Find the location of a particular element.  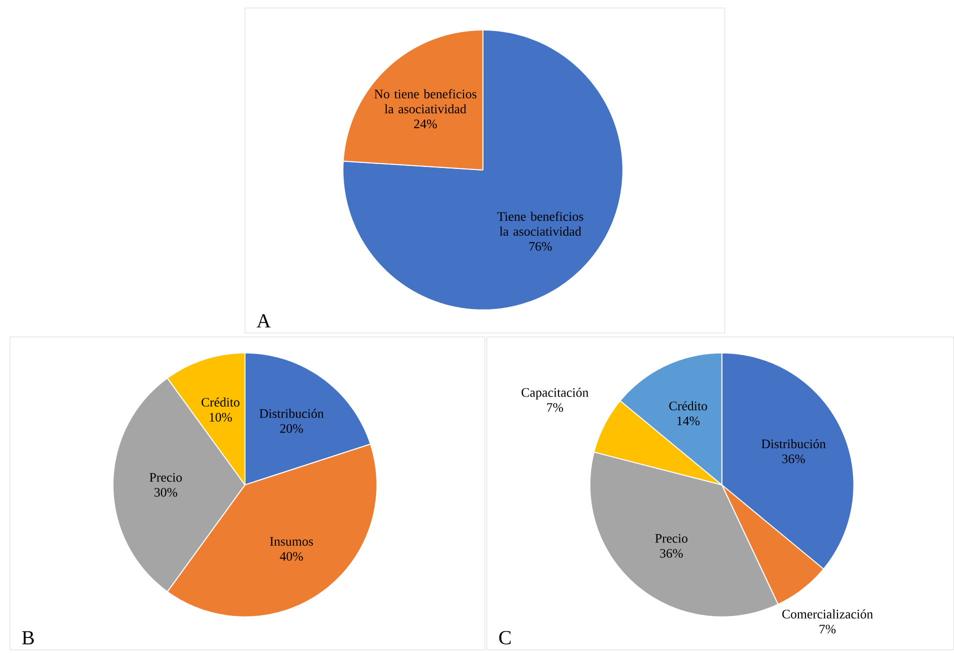

slice-label: Insumos is located at coordinates (291, 541).